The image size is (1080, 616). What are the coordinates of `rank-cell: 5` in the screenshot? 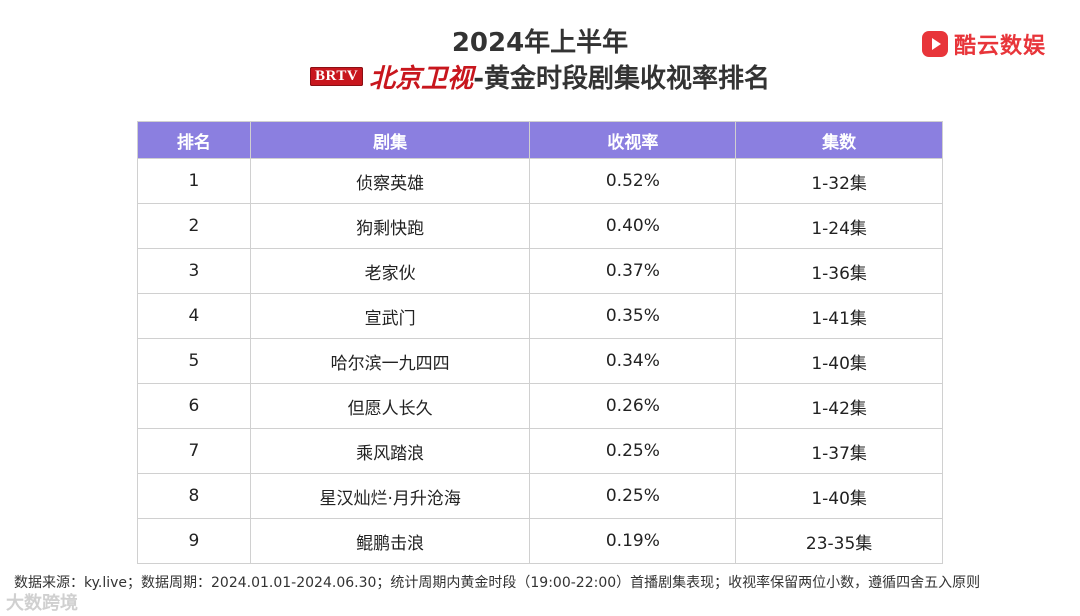 It's located at (194, 361).